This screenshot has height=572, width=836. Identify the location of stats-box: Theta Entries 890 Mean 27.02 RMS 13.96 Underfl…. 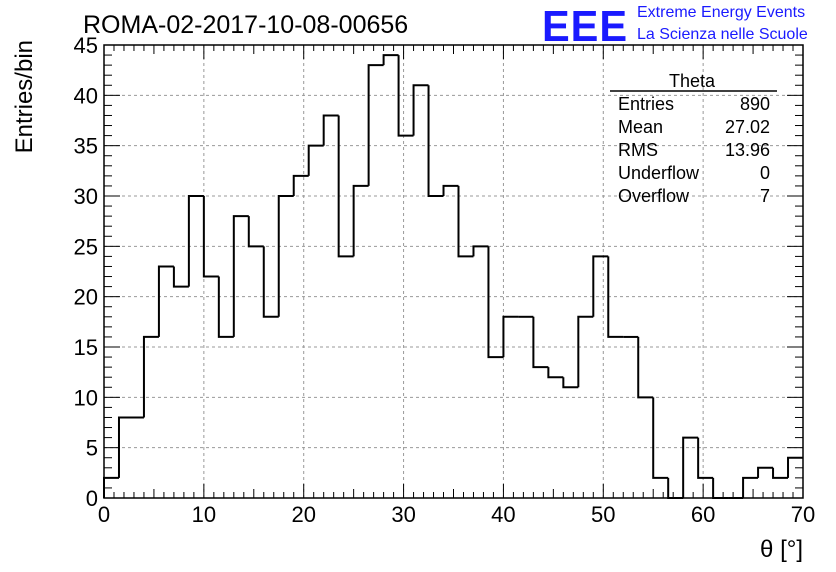
(693, 138).